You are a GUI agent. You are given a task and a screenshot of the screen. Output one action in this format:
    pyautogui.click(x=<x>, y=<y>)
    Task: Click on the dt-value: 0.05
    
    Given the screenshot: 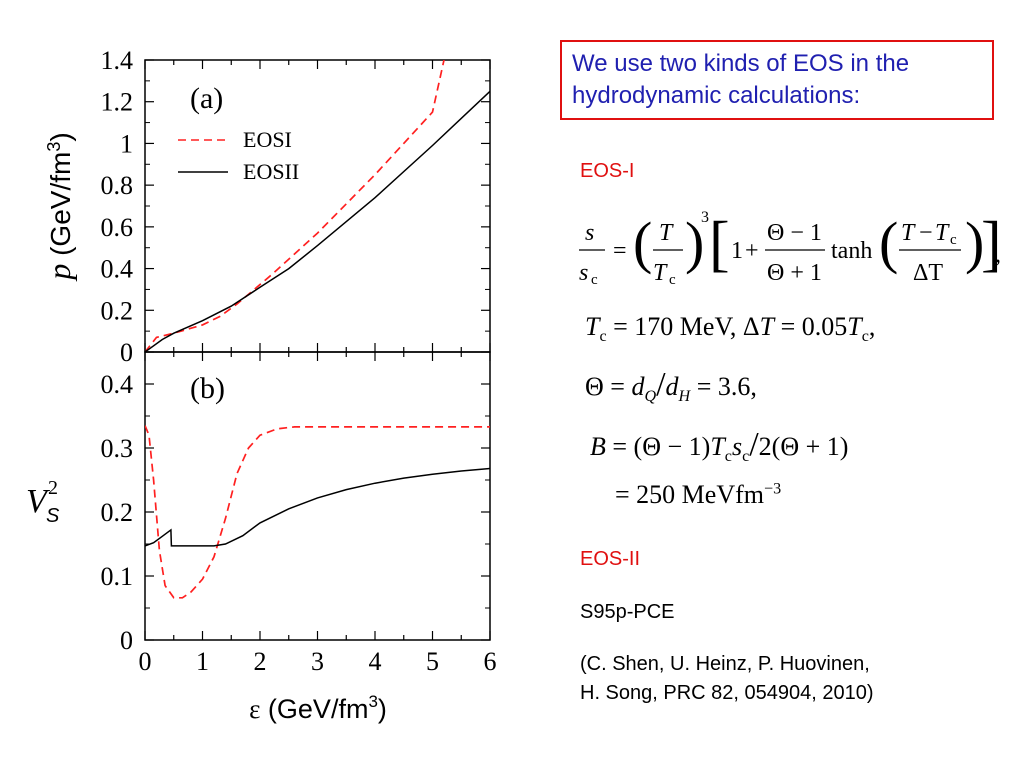 What is the action you would take?
    pyautogui.click(x=824, y=326)
    